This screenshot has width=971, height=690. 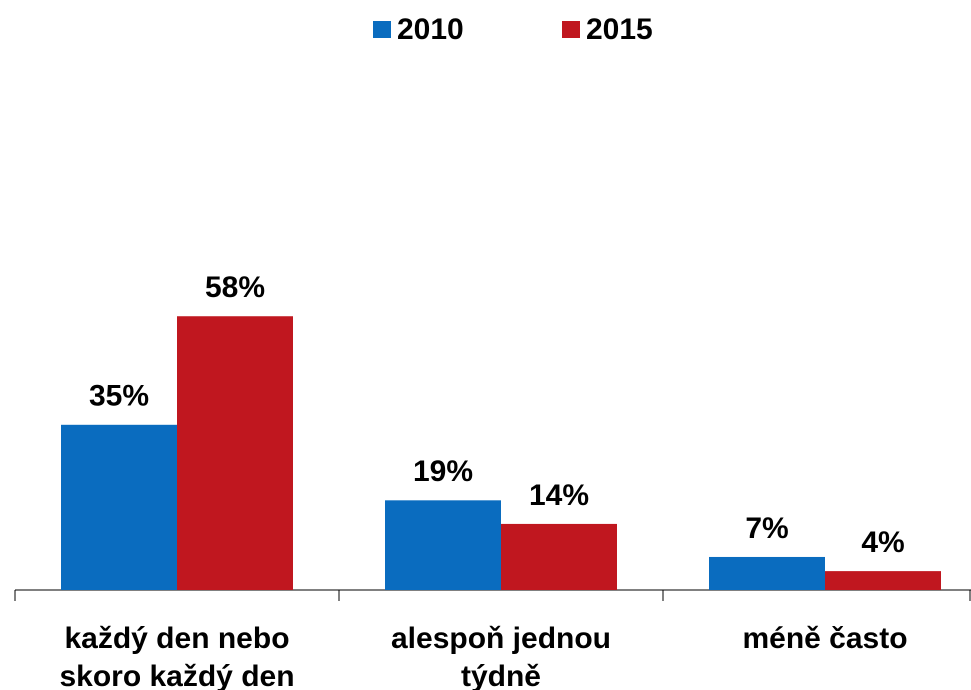 What do you see at coordinates (235, 287) in the screenshot?
I see `data-label: 58%` at bounding box center [235, 287].